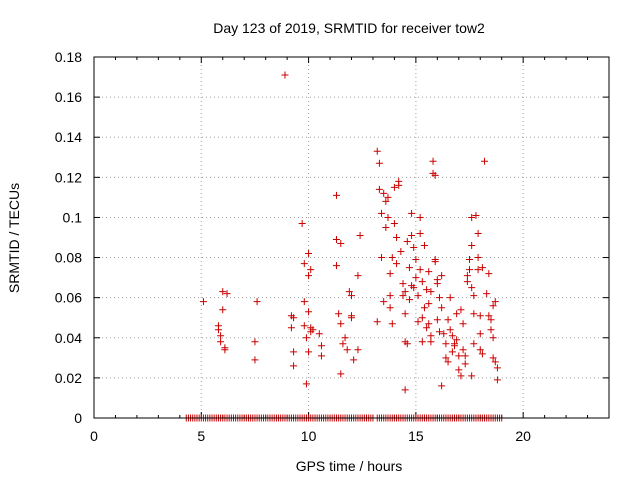  What do you see at coordinates (68, 177) in the screenshot?
I see `y-tick-label: 0.12` at bounding box center [68, 177].